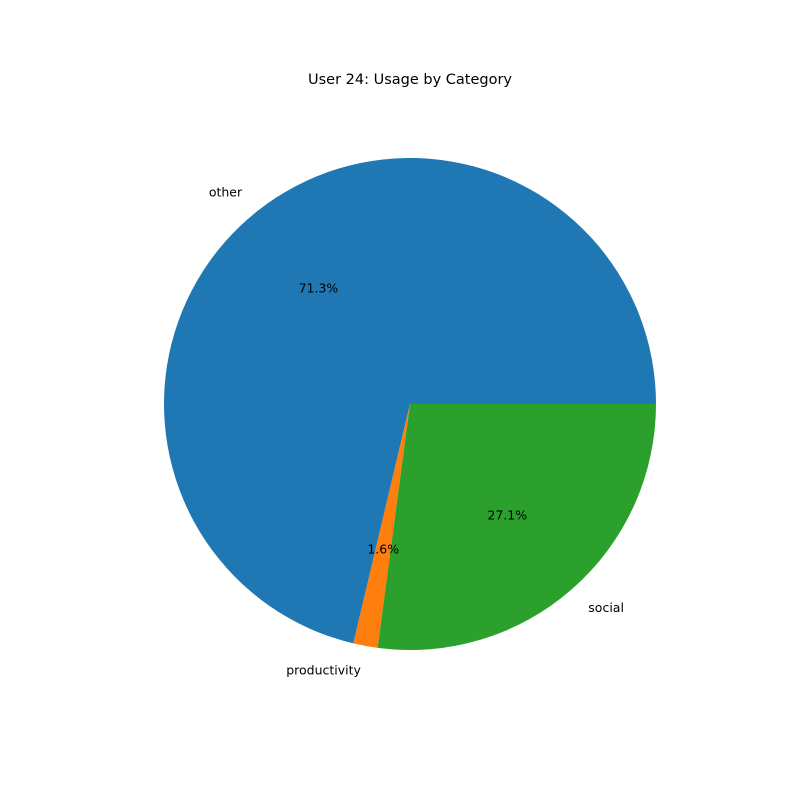  What do you see at coordinates (507, 515) in the screenshot?
I see `pie-pct-label-social: 27.1%` at bounding box center [507, 515].